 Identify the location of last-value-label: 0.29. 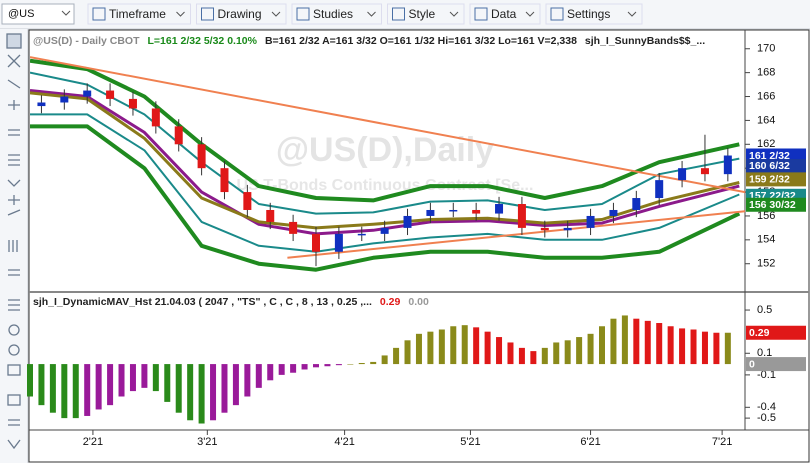
(759, 333).